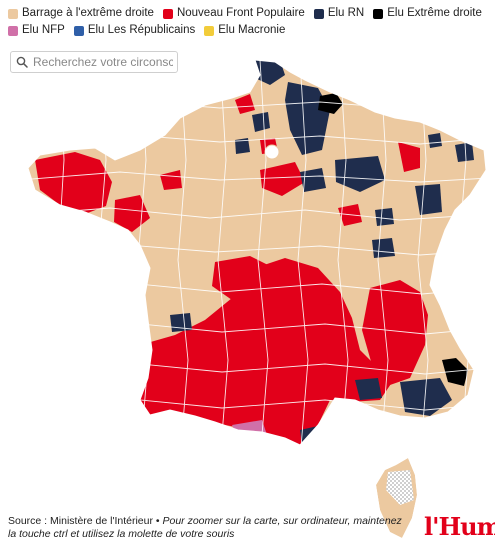 Image resolution: width=495 pixels, height=548 pixels. I want to click on nfp-lorraine, so click(409, 157).